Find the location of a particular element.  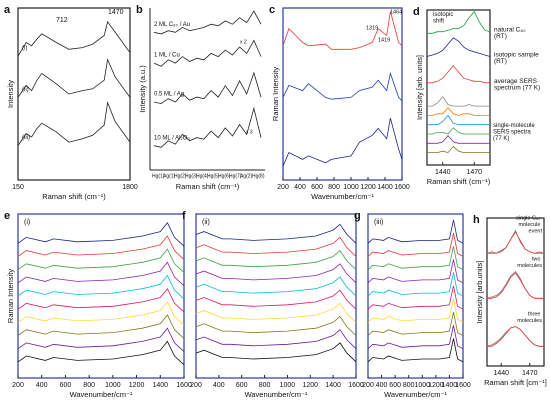

x-tick-label: 1470 is located at coordinates (474, 172).